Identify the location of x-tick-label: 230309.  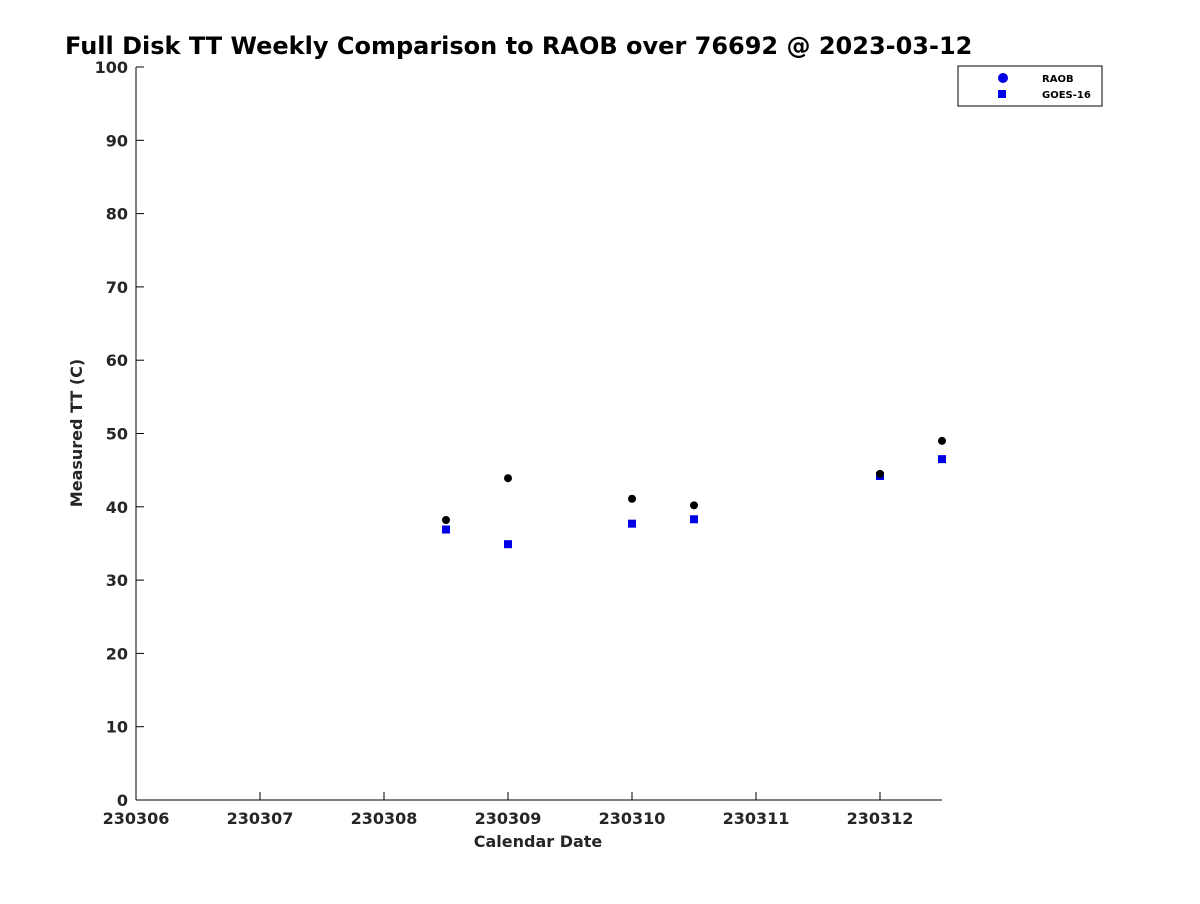
(508, 818).